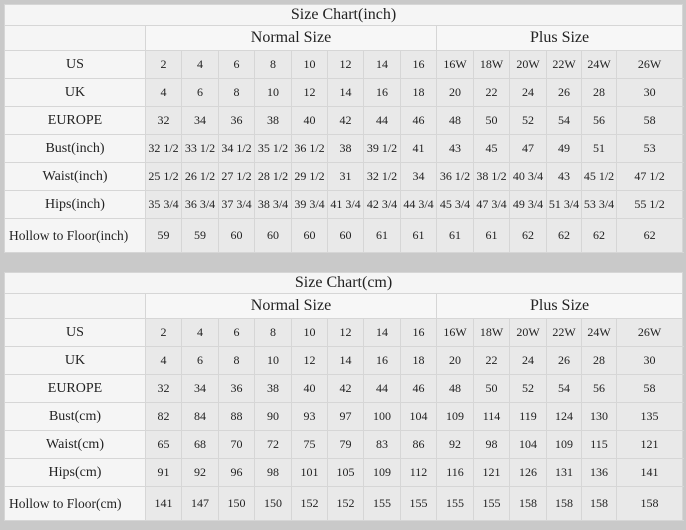  What do you see at coordinates (343, 283) in the screenshot?
I see `chart-title: Size Chart(cm)` at bounding box center [343, 283].